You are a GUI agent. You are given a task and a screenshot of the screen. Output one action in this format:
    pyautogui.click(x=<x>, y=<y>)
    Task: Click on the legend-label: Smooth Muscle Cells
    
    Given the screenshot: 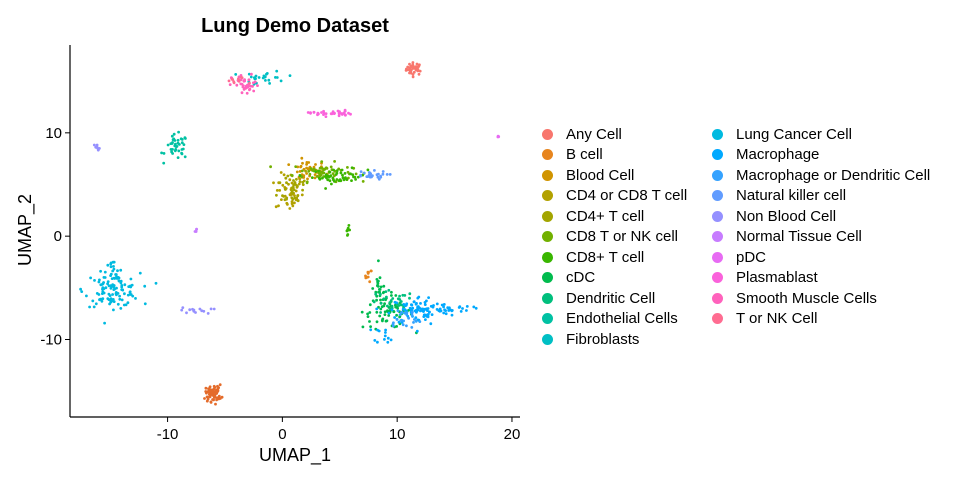 What is the action you would take?
    pyautogui.click(x=806, y=298)
    